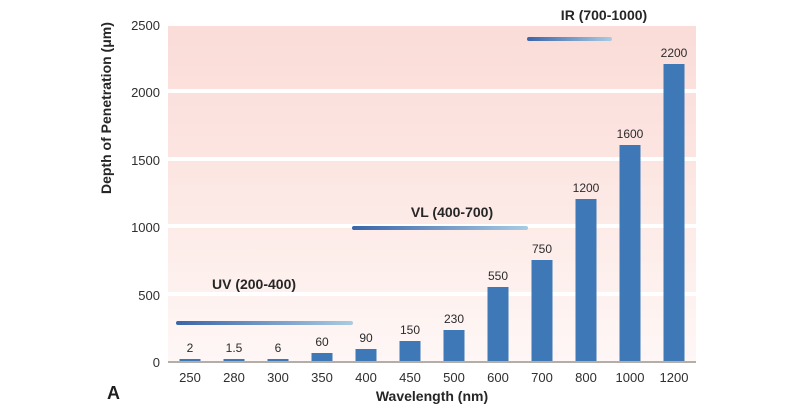 Image resolution: width=800 pixels, height=414 pixels. What do you see at coordinates (366, 193) in the screenshot?
I see `bar-slot: 90` at bounding box center [366, 193].